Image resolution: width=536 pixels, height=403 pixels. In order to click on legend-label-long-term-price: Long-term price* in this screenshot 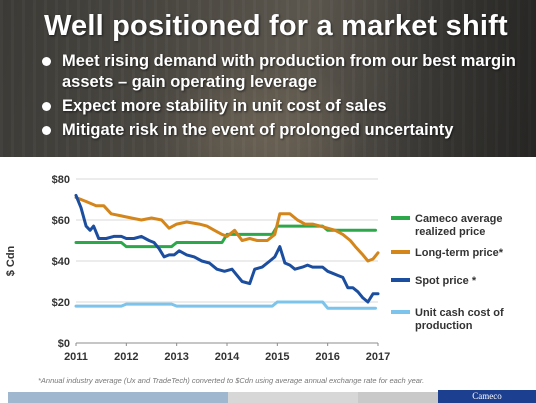, I will do `click(459, 253)`.